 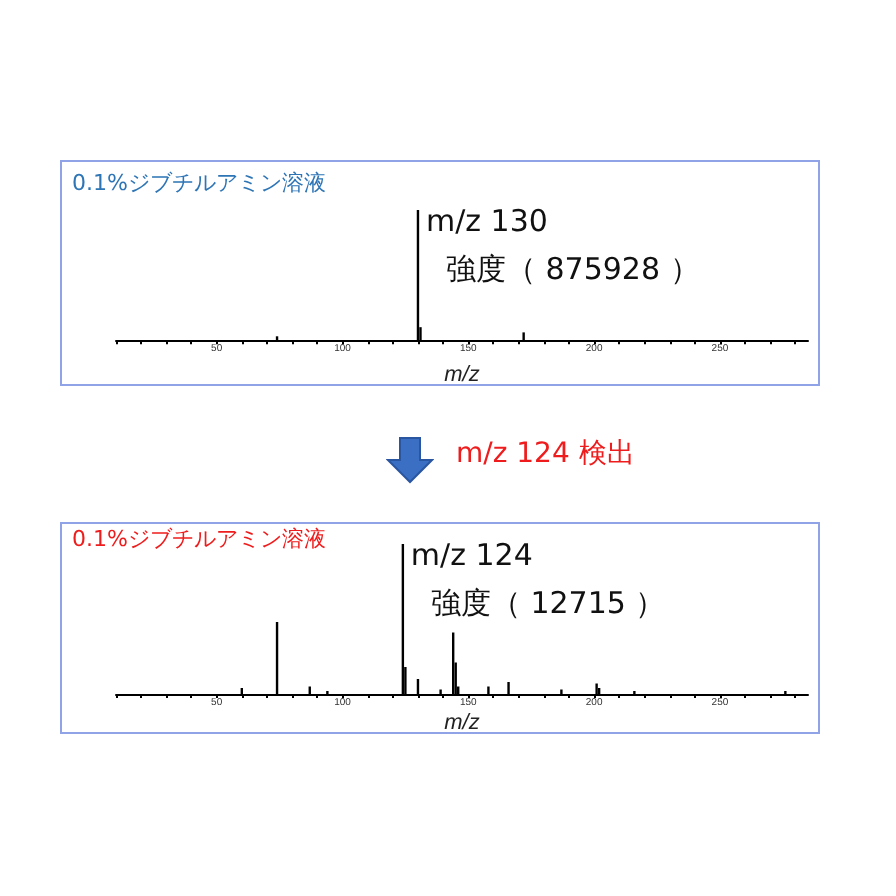 I want to click on annotation: 強度（ 12715 ）, so click(x=548, y=603).